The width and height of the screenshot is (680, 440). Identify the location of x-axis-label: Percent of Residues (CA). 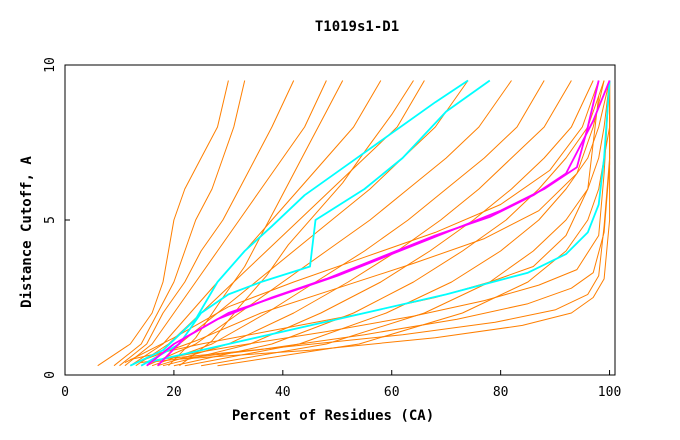
(333, 416).